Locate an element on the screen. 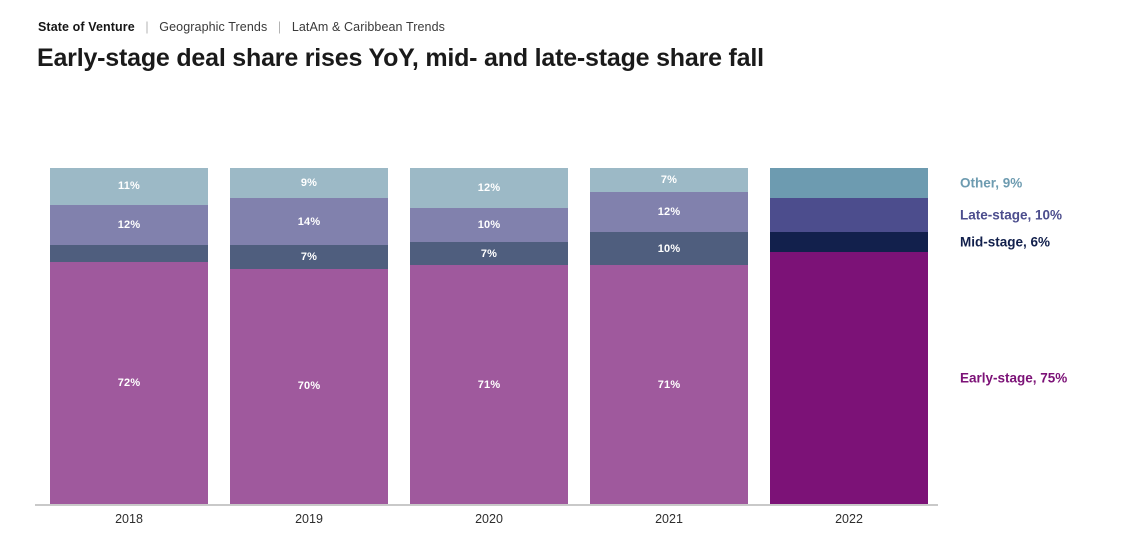  bar-segment-mid-stage-2019: 7% is located at coordinates (309, 257).